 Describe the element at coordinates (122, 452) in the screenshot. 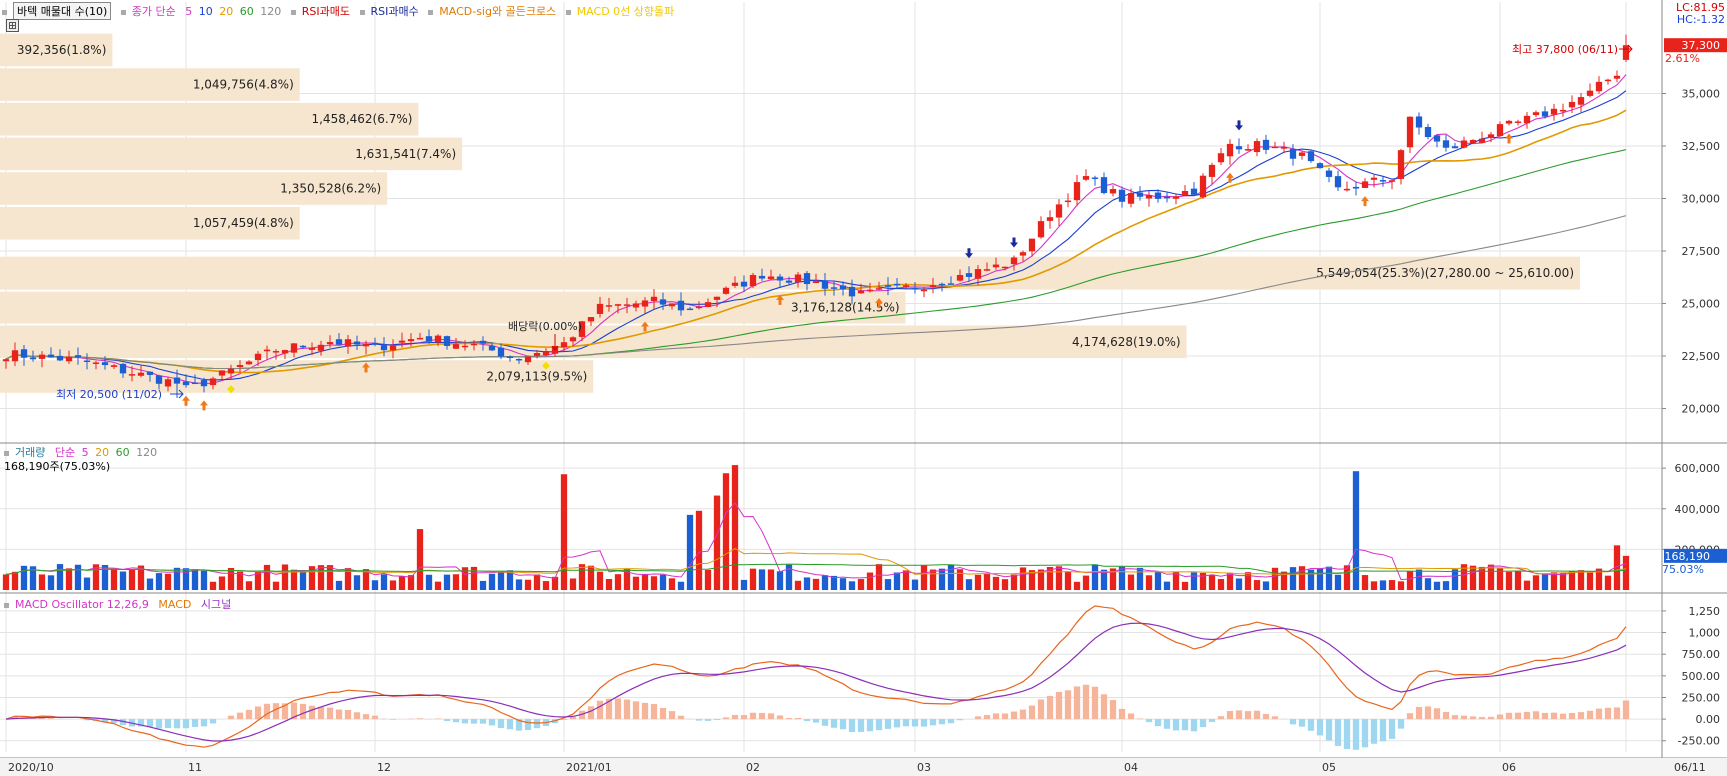

I see `volume-ma-60: 60` at that location.